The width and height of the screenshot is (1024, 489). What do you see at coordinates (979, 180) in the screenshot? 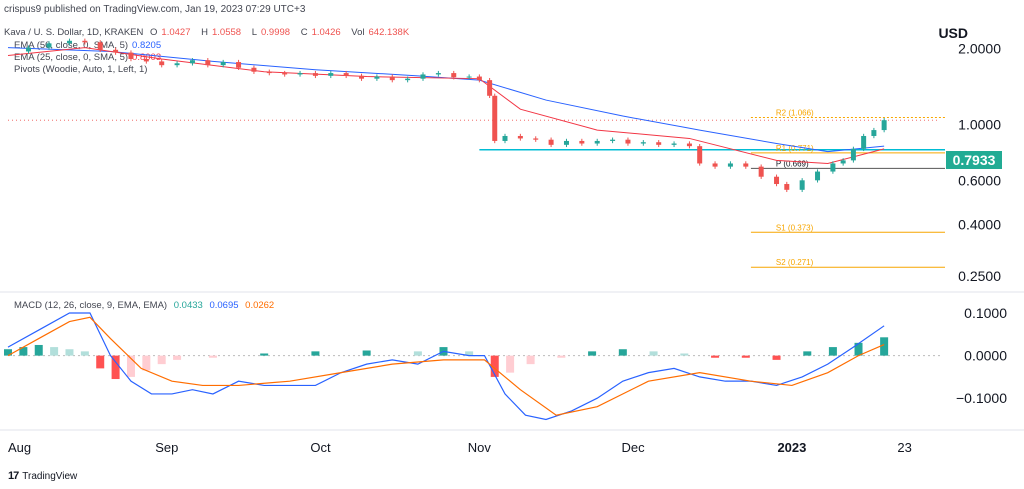
I see `price-tick-label: 0.6000` at bounding box center [979, 180].